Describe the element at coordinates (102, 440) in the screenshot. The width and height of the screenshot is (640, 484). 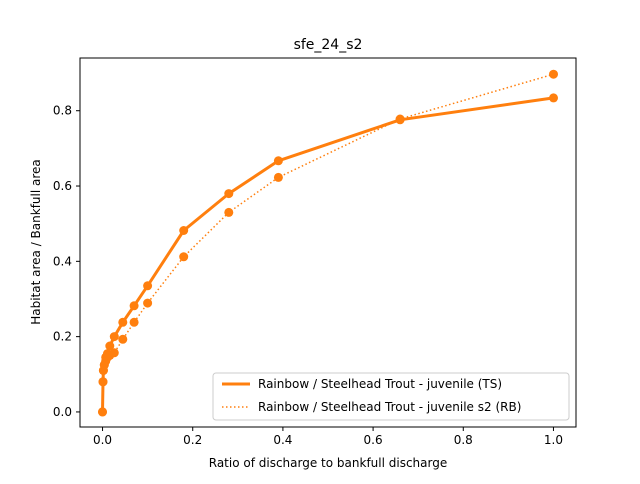
I see `x-tick-label-0: 0.0` at that location.